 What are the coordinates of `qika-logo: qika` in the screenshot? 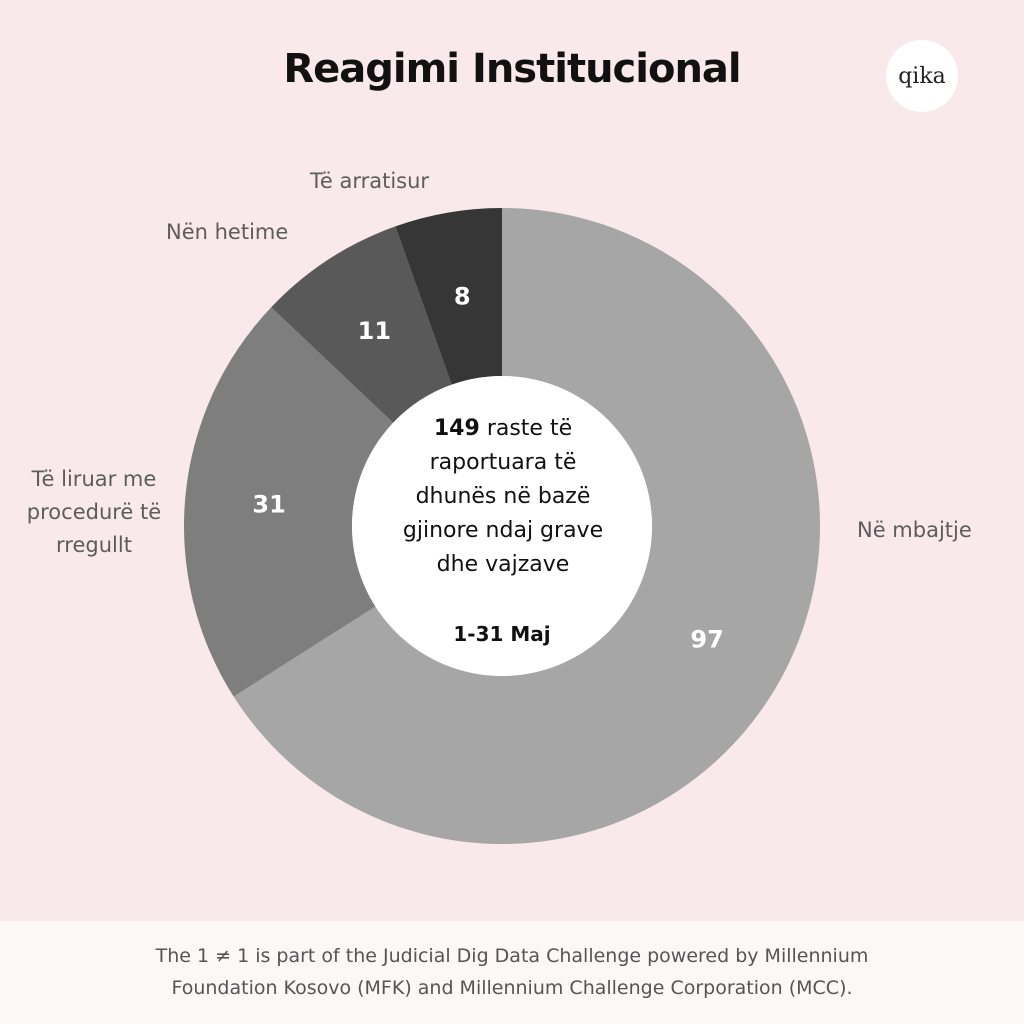 It's located at (922, 76).